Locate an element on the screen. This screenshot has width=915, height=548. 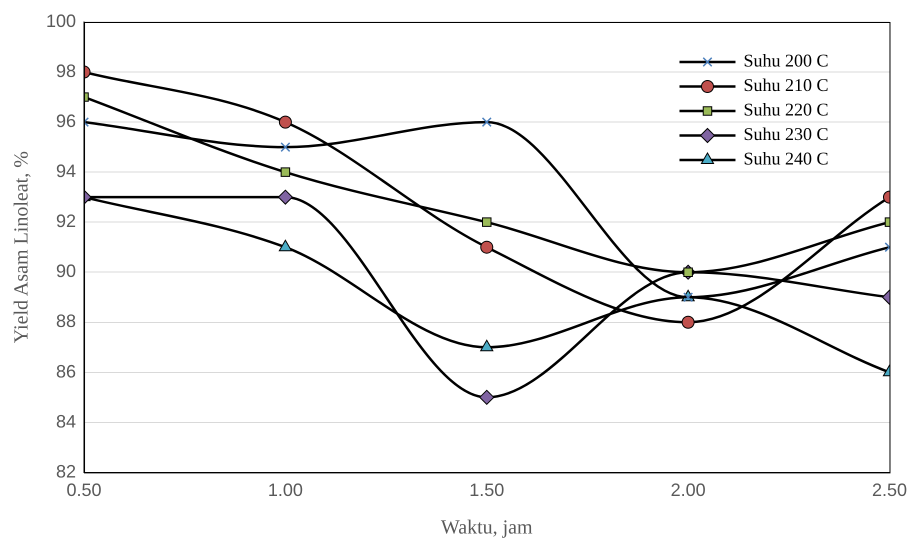
y-tick-label: 98 is located at coordinates (66, 71).